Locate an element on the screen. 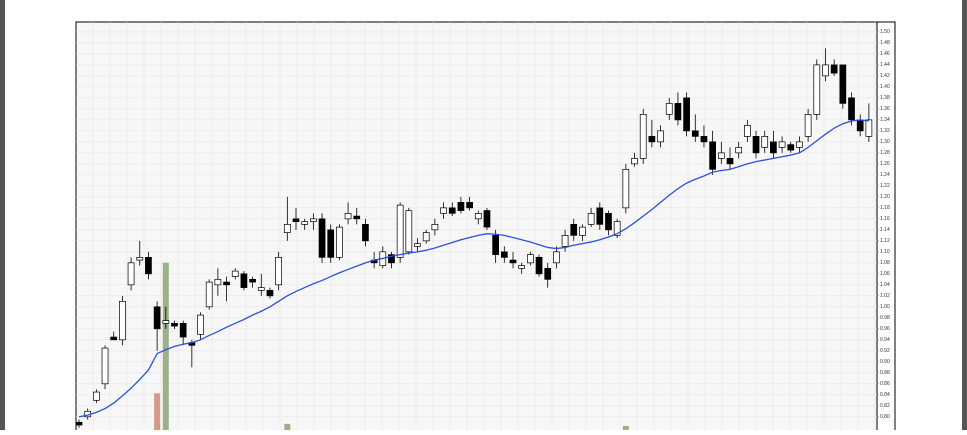 Image resolution: width=967 pixels, height=435 pixels. y-tick-label: 0.84 is located at coordinates (885, 395).